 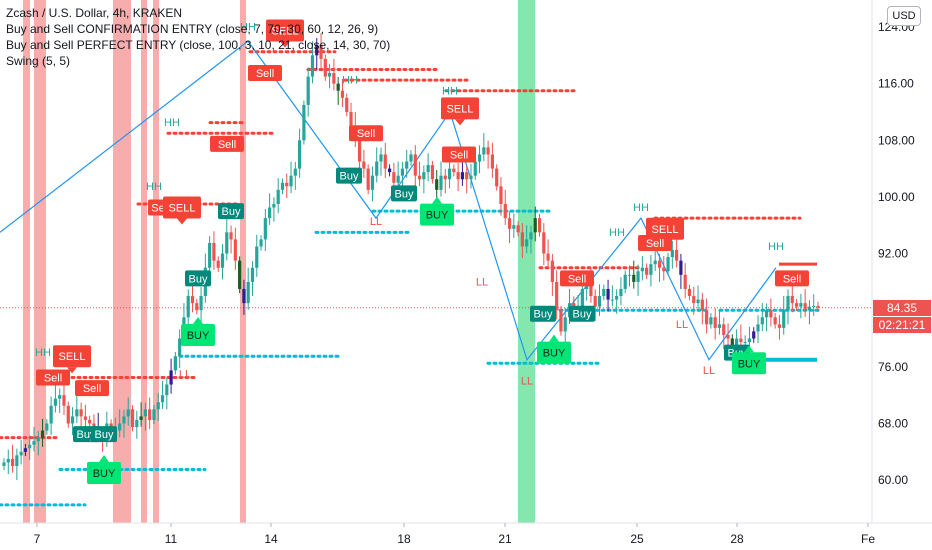 I want to click on buy-entry-label-text: BUY, so click(x=554, y=354).